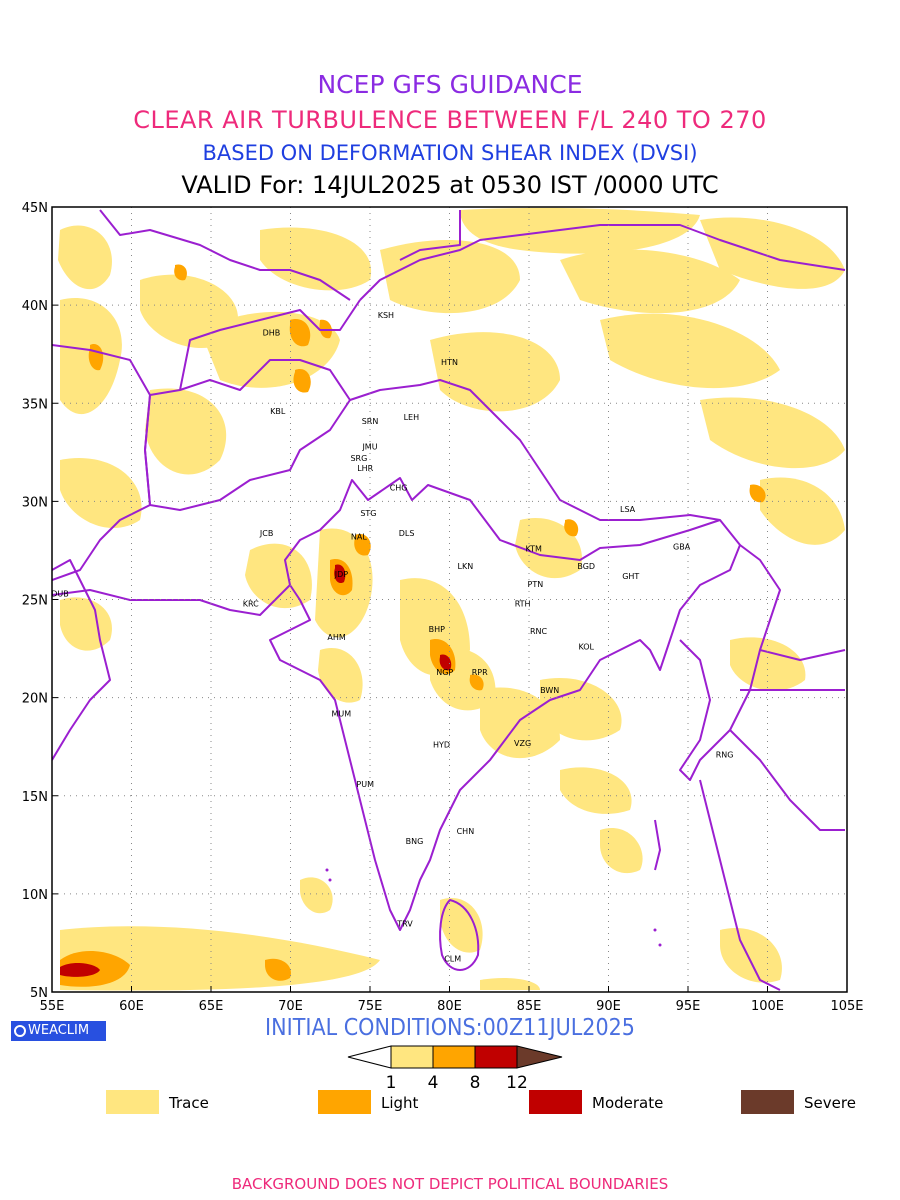 Image resolution: width=900 pixels, height=1200 pixels. I want to click on lon-tick-label: 60E, so click(131, 1006).